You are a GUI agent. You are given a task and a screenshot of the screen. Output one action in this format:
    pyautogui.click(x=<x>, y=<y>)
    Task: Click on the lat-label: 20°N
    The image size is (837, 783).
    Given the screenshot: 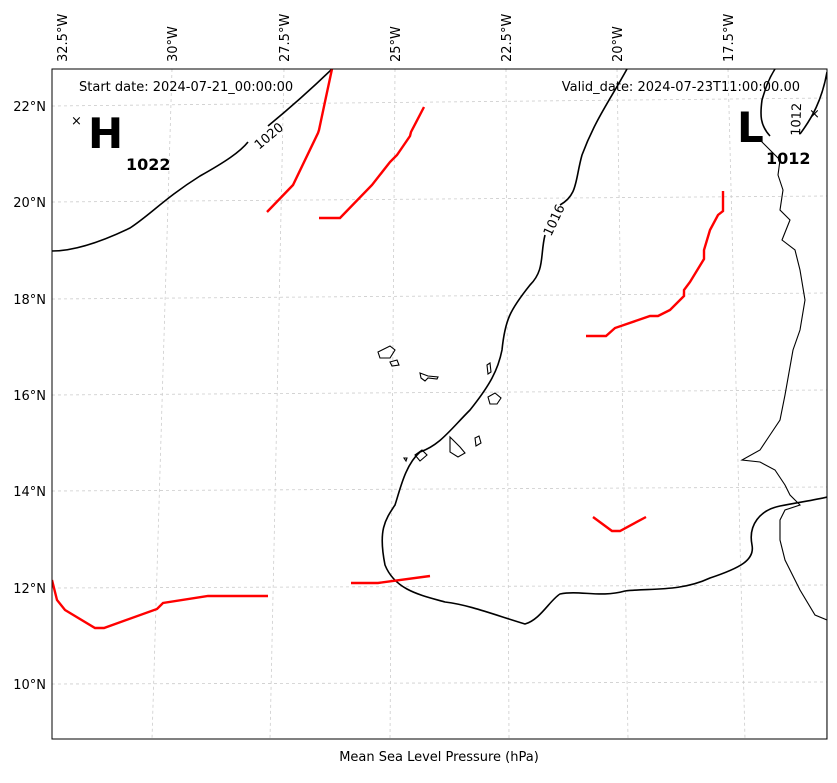 What is the action you would take?
    pyautogui.click(x=29, y=203)
    